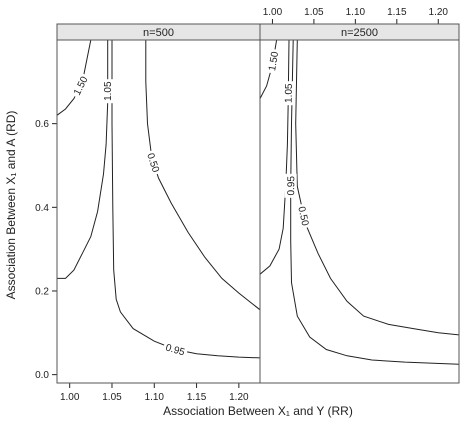 The height and width of the screenshot is (430, 474). I want to click on x-tick-label: 1.20, so click(239, 397).